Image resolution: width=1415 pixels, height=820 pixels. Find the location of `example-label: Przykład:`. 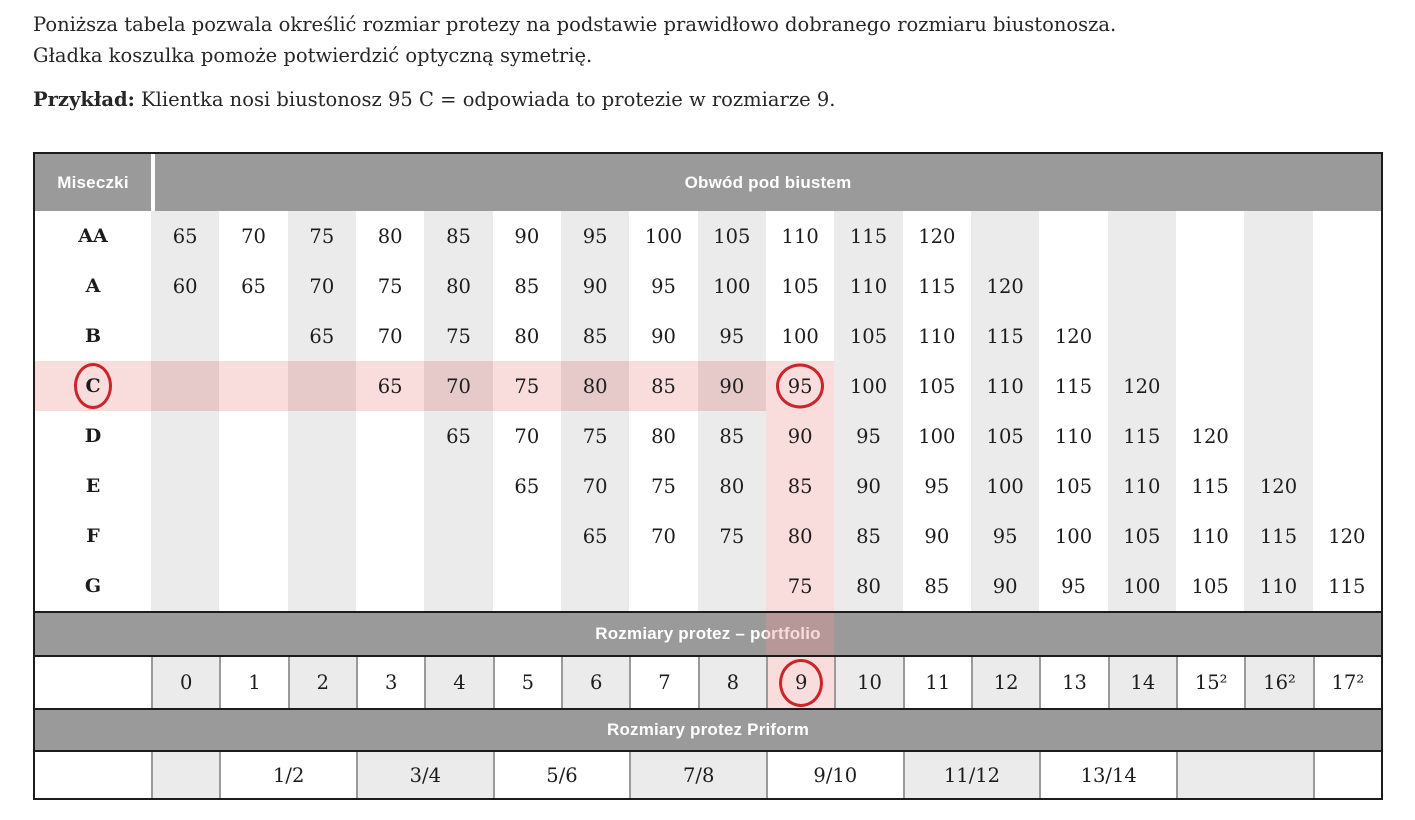

example-label: Przykład: is located at coordinates (84, 99).